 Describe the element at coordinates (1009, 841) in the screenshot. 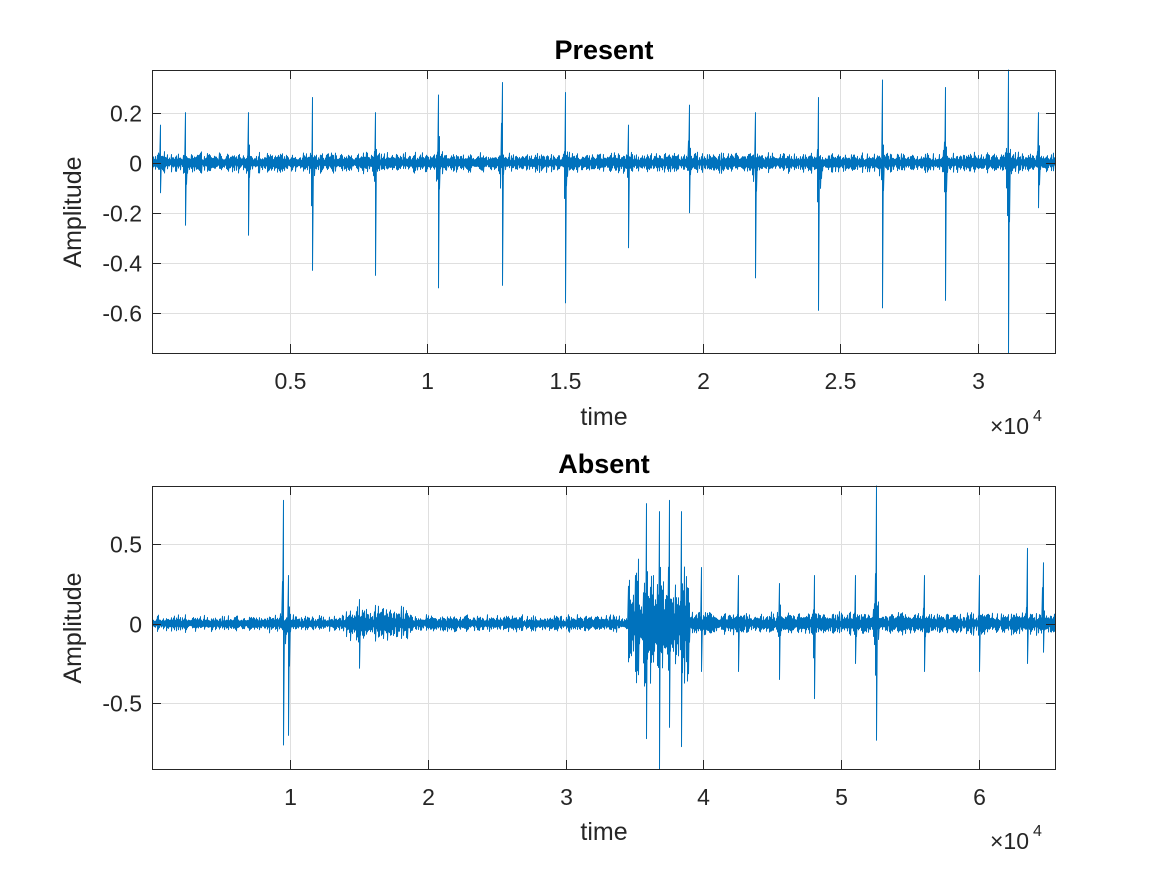

I see `x-exponent-base-absent: ×10` at that location.